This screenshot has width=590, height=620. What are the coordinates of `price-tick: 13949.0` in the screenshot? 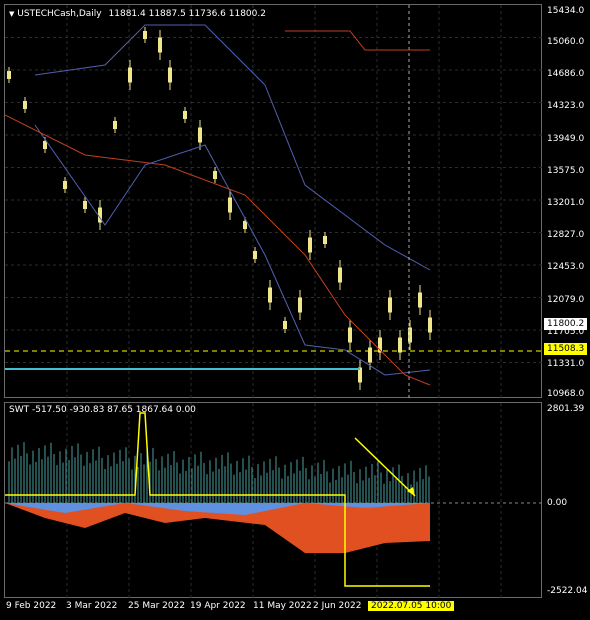 It's located at (566, 139).